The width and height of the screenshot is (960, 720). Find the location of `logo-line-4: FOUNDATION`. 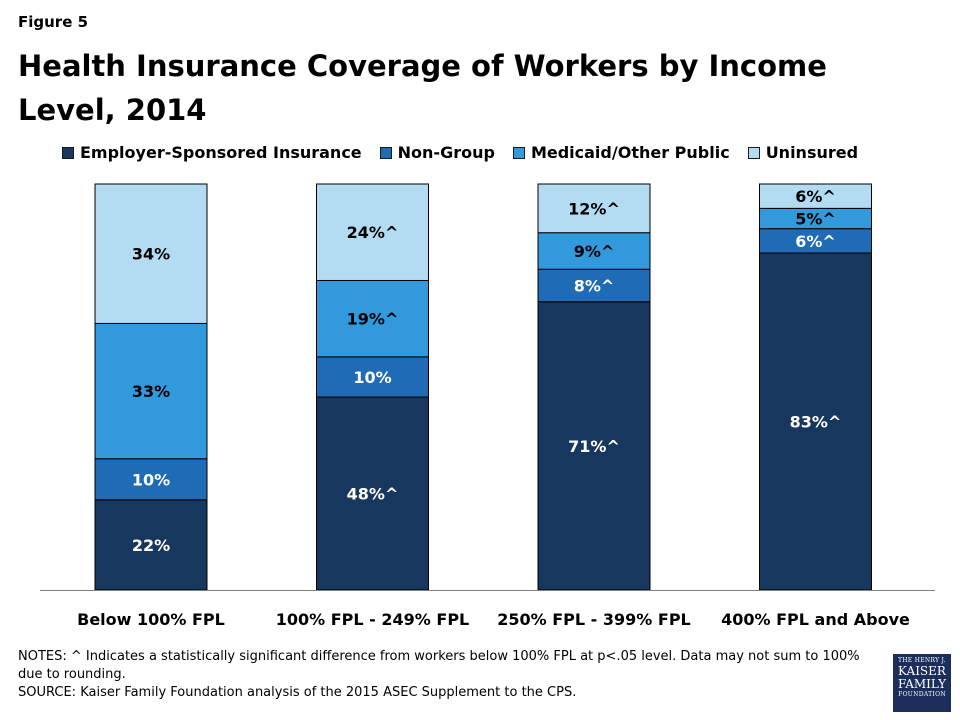

logo-line-4: FOUNDATION is located at coordinates (922, 694).